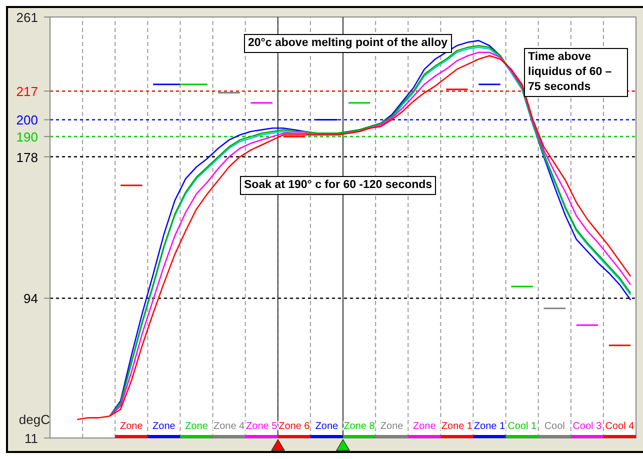 Image resolution: width=643 pixels, height=459 pixels. Describe the element at coordinates (27, 120) in the screenshot. I see `y-tick-label: 200` at that location.